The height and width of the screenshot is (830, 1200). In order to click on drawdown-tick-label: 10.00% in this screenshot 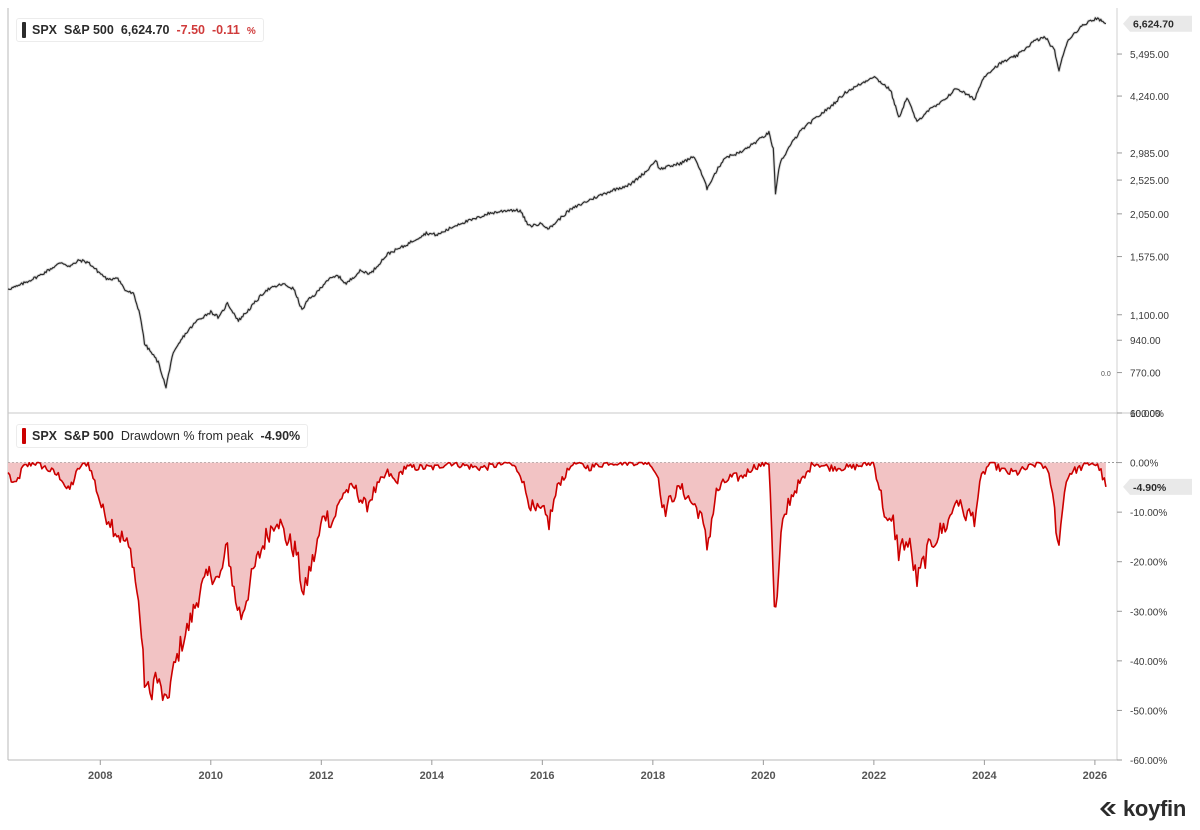, I will do `click(1147, 414)`.